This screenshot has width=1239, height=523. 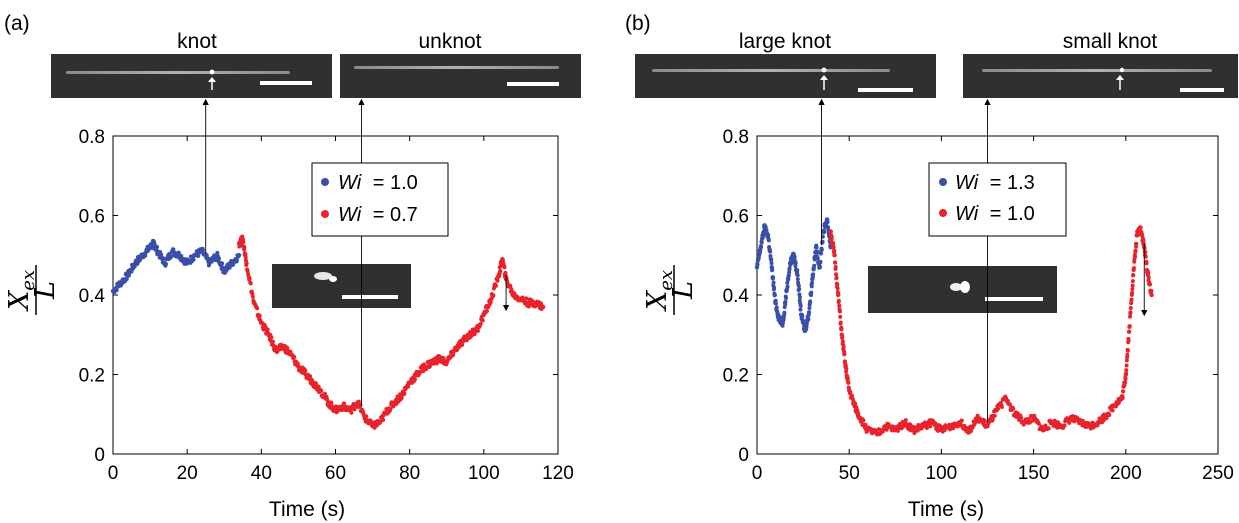 I want to click on panel-b-xtick-label: 50, so click(x=849, y=473).